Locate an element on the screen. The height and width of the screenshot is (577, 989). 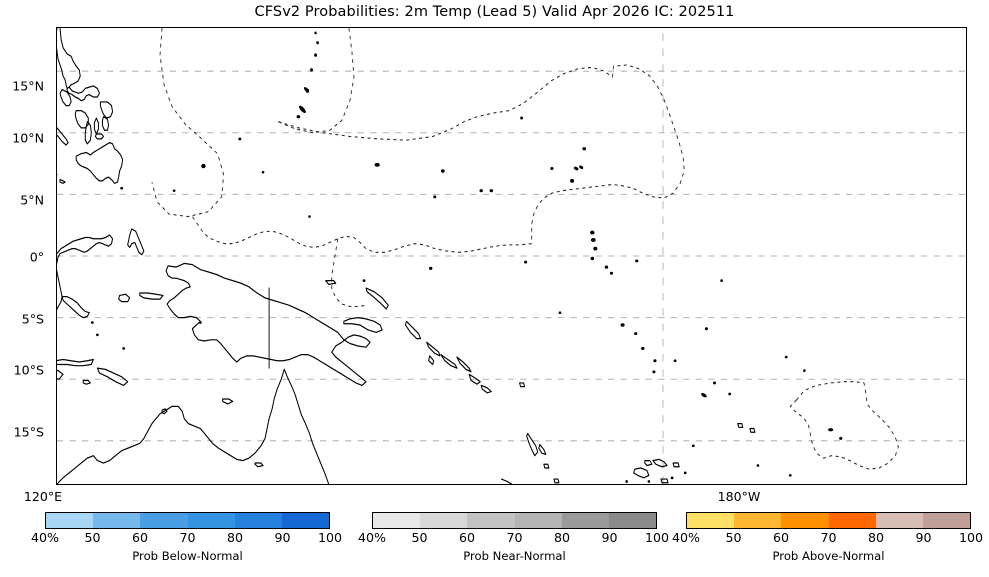
cb-near-tick-80: 80 is located at coordinates (562, 537).